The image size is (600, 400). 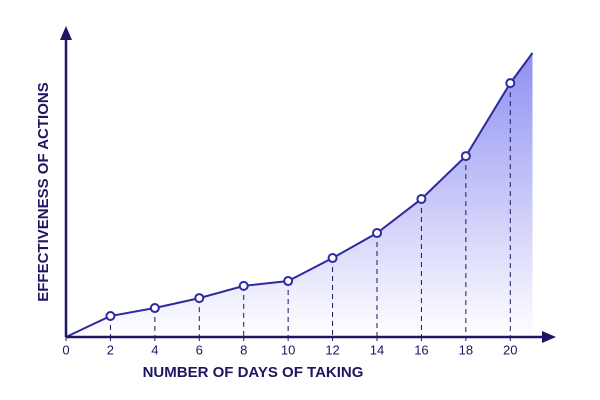 I want to click on x-axis-arrow, so click(x=549, y=337).